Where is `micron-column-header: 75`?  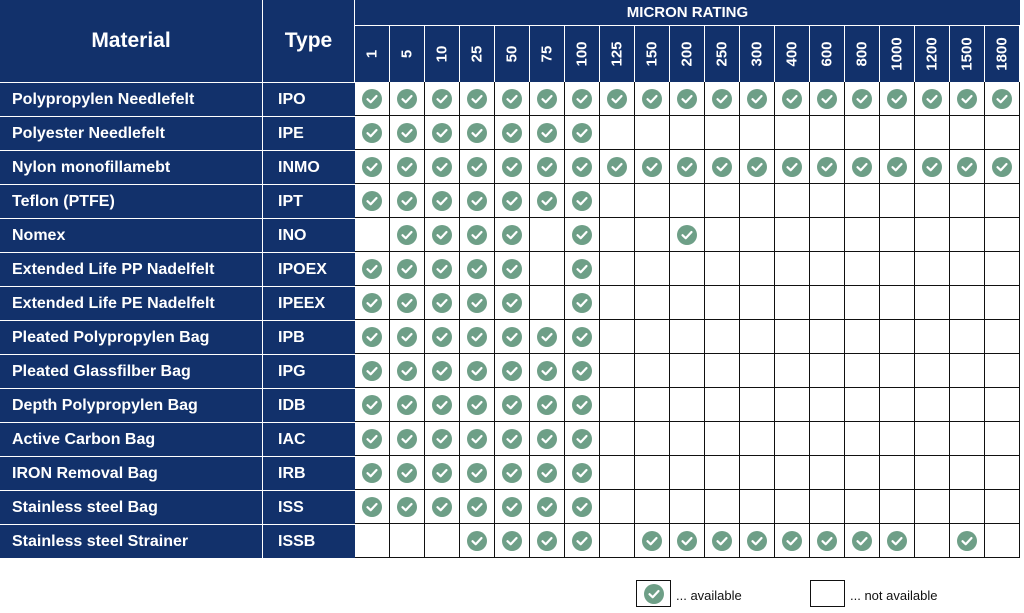 micron-column-header: 75 is located at coordinates (547, 54).